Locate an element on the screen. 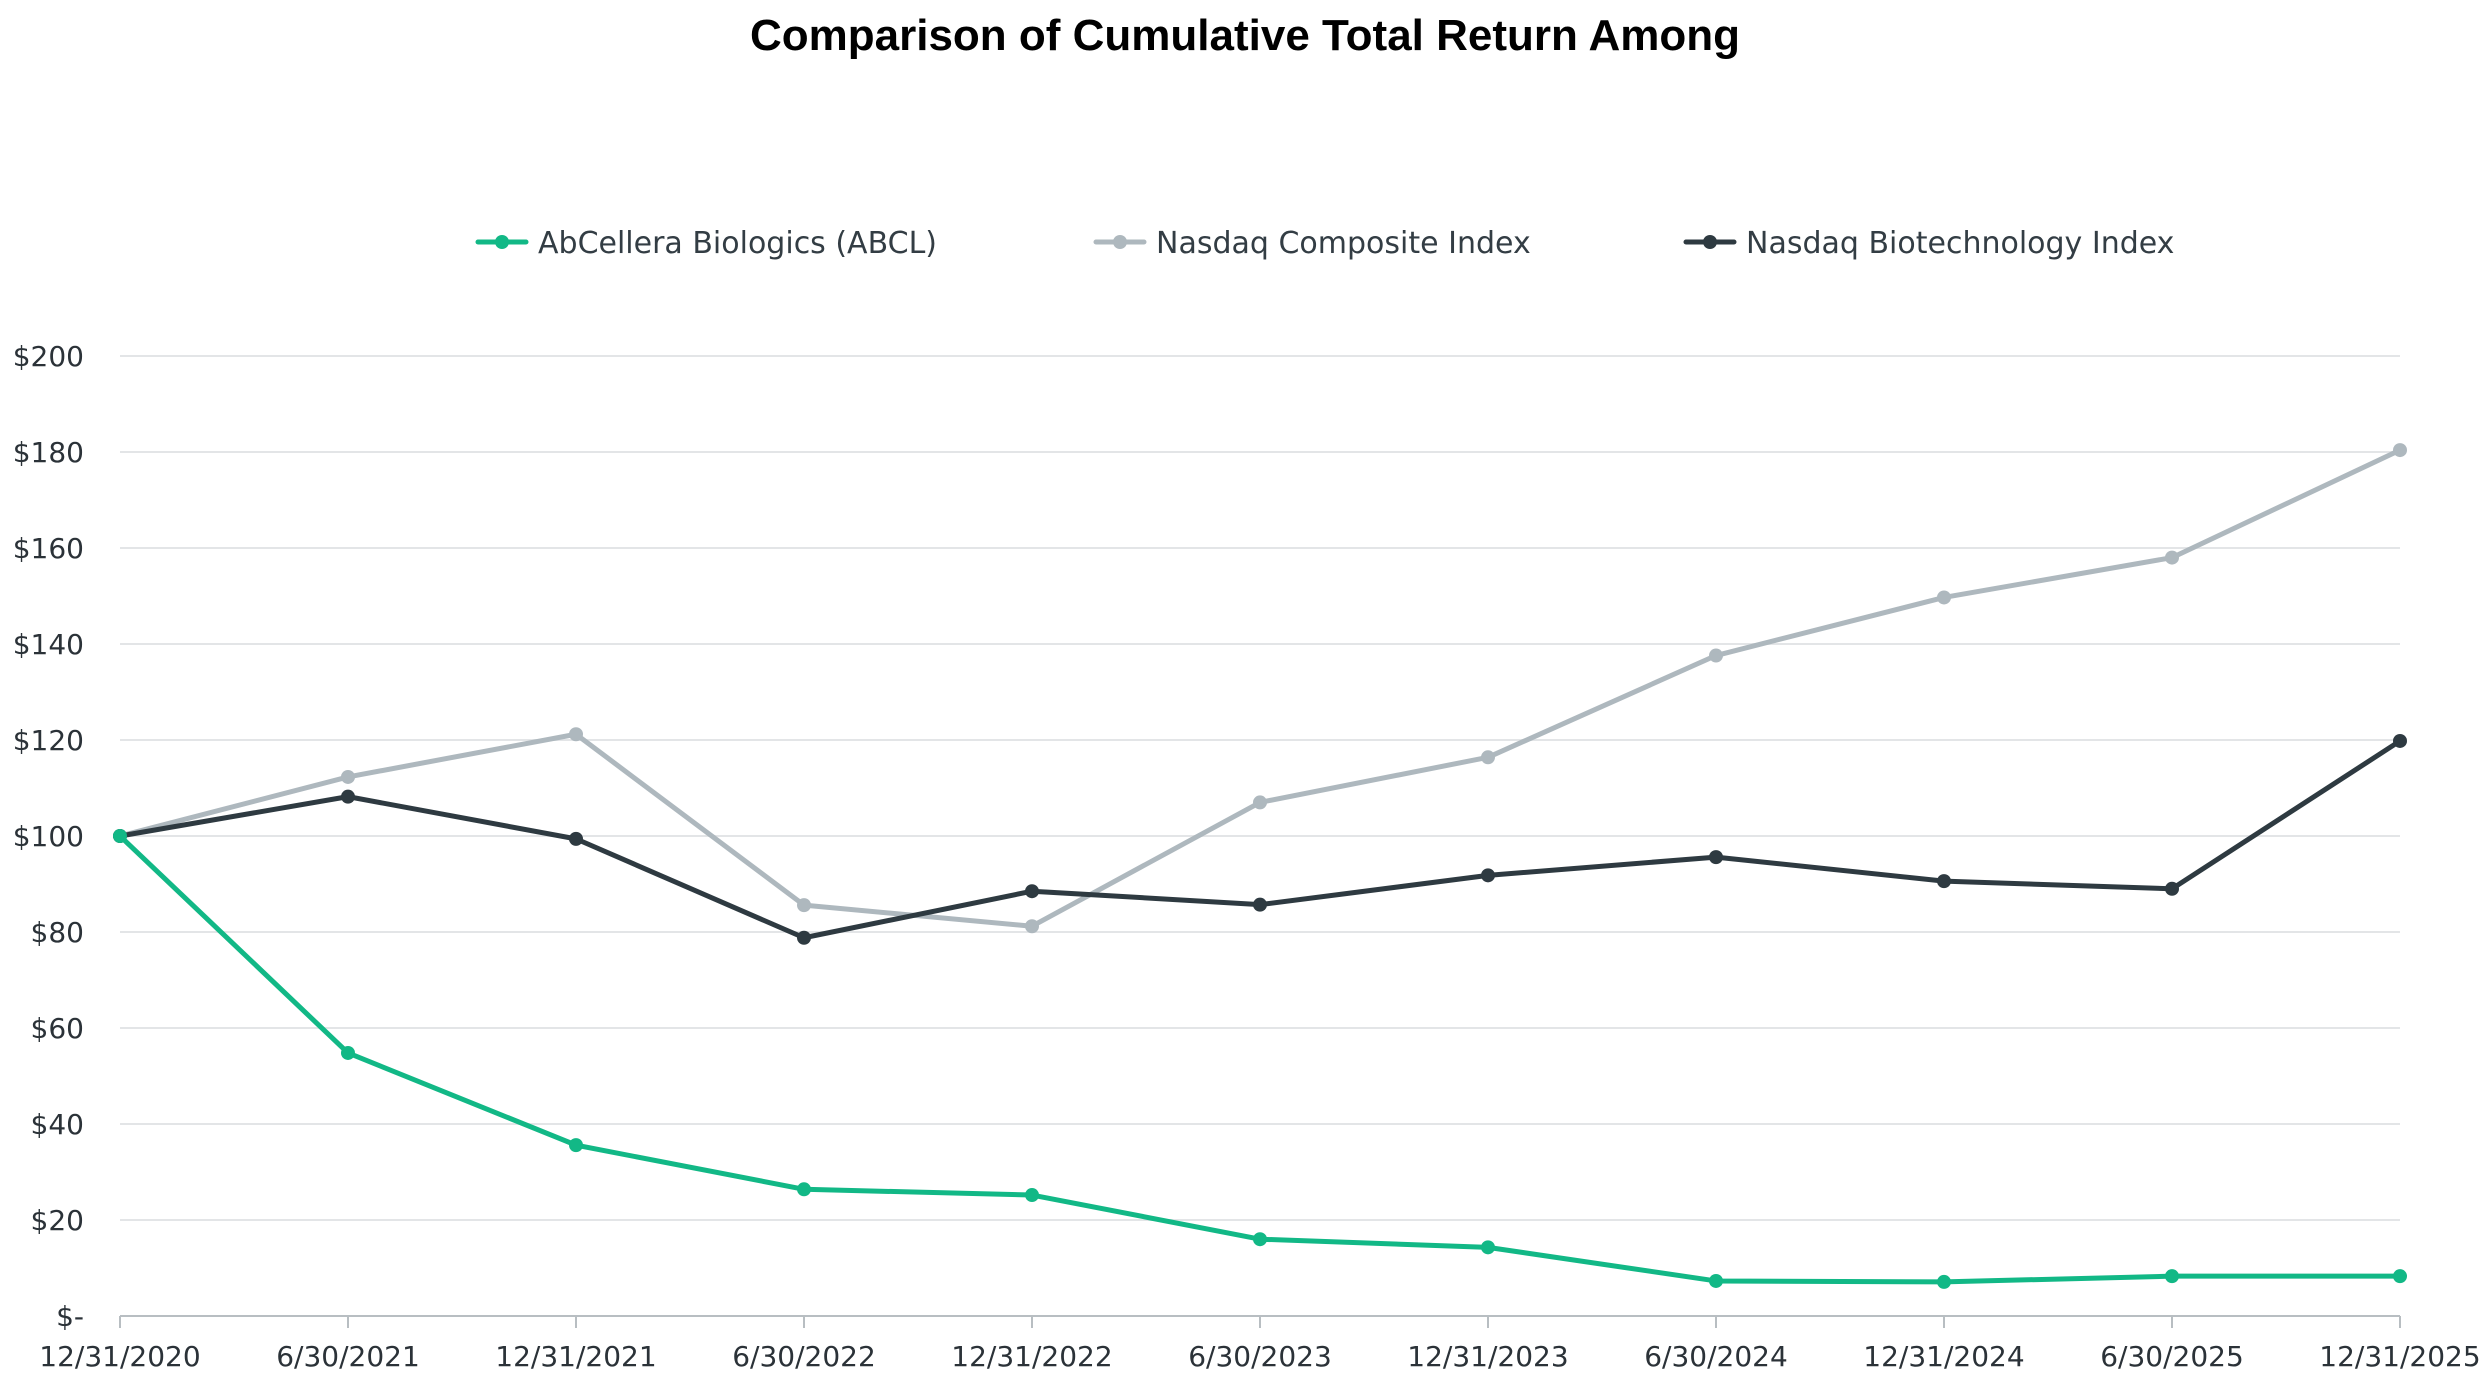 The height and width of the screenshot is (1387, 2490). y-tick-label: $20 is located at coordinates (57, 1220).